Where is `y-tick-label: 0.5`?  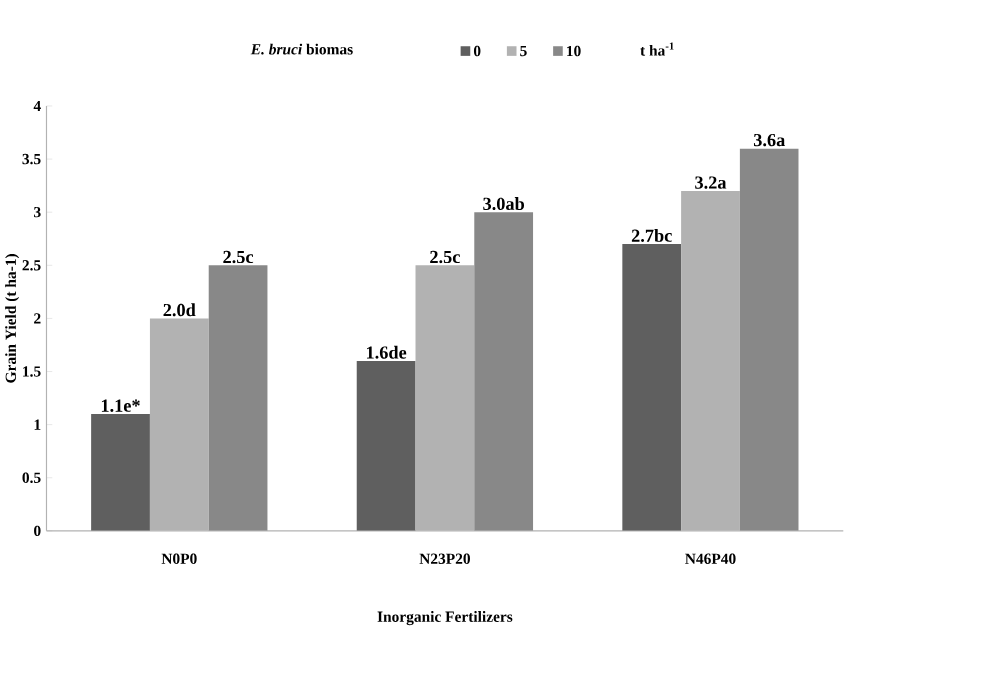 y-tick-label: 0.5 is located at coordinates (31, 477).